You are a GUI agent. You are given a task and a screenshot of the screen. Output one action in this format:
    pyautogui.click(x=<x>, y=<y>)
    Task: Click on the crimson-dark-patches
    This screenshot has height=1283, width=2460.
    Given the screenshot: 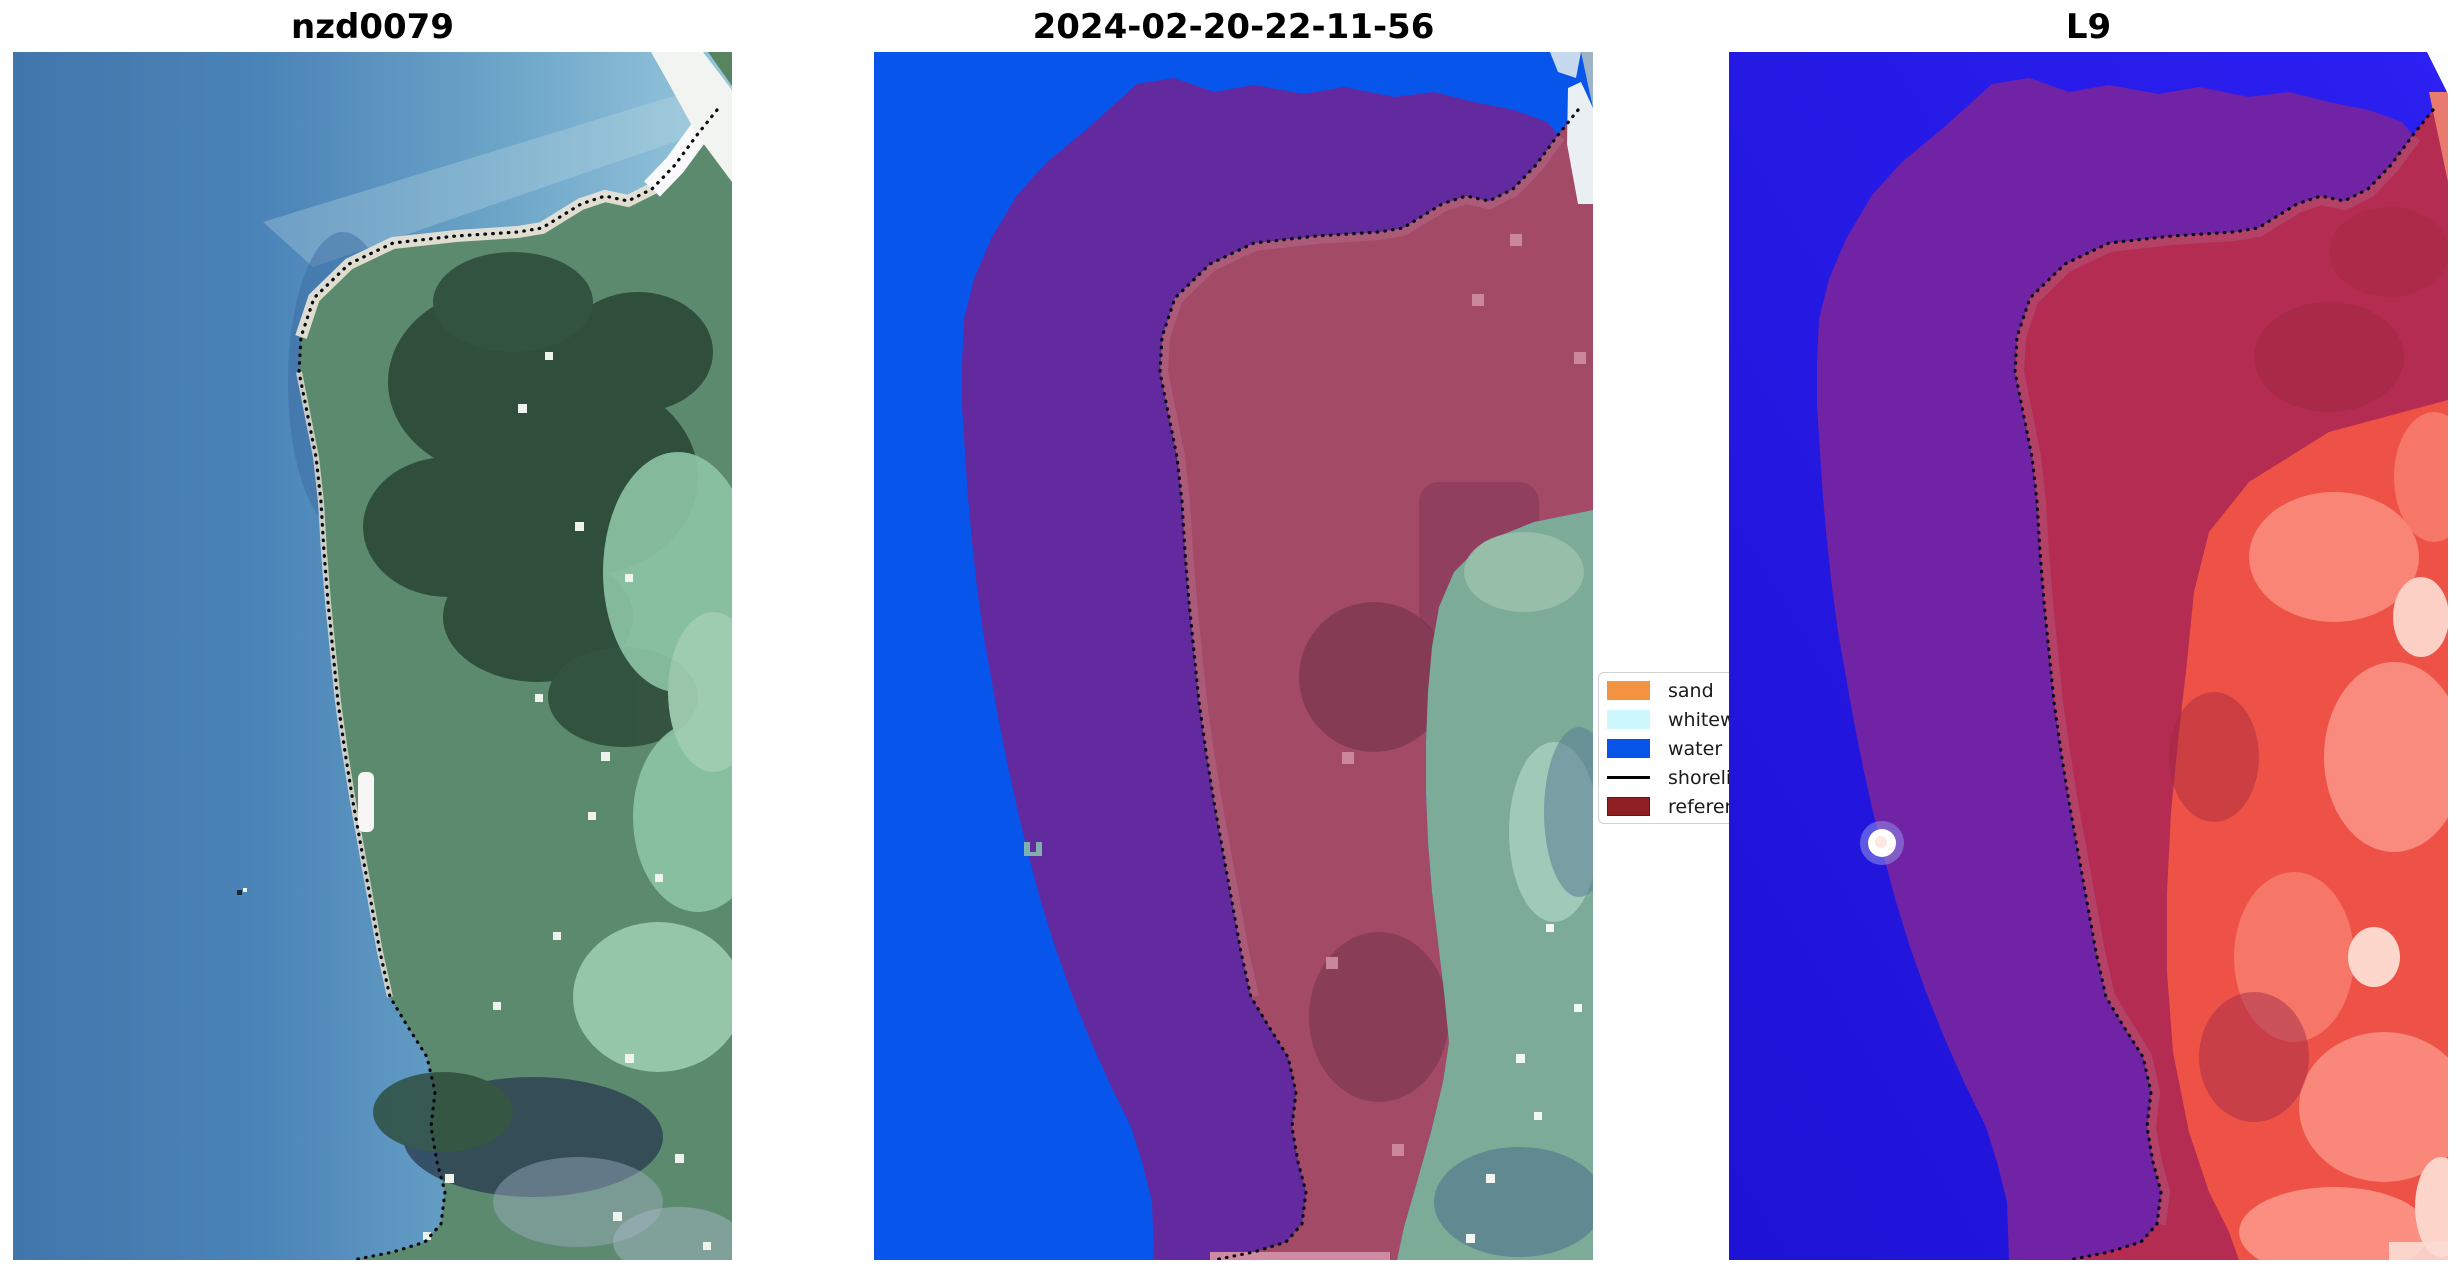 What is the action you would take?
    pyautogui.click(x=2308, y=664)
    